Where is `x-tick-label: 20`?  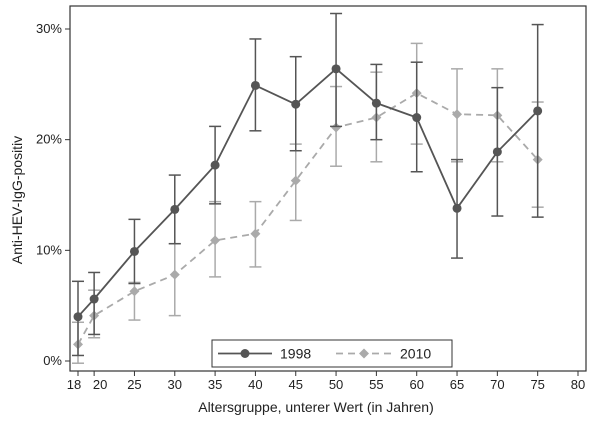
x-tick-label: 20 is located at coordinates (100, 384).